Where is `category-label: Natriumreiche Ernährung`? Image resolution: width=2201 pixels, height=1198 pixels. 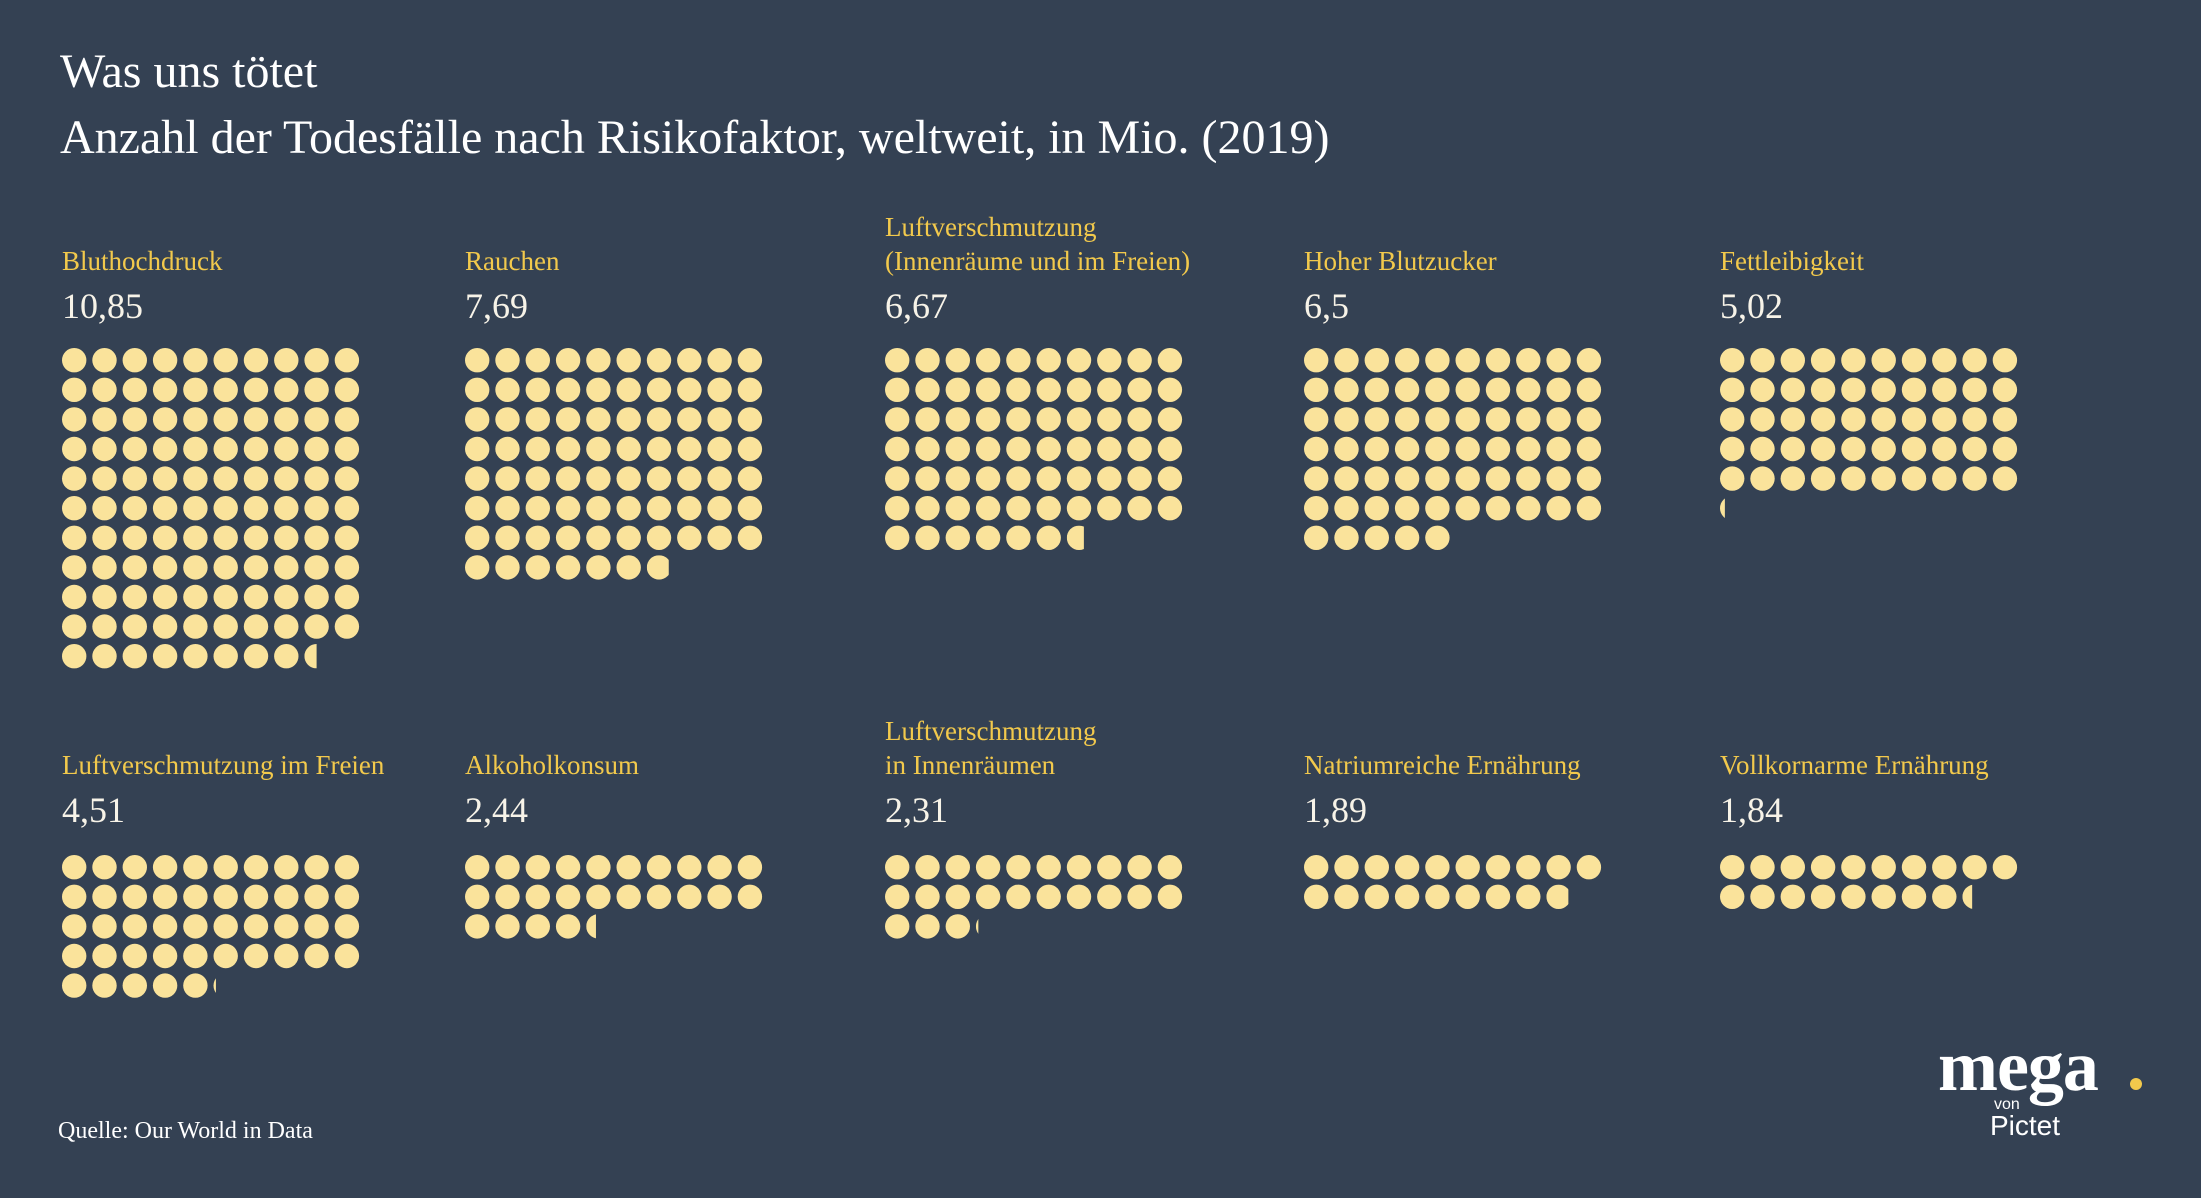
category-label: Natriumreiche Ernährung is located at coordinates (1442, 765).